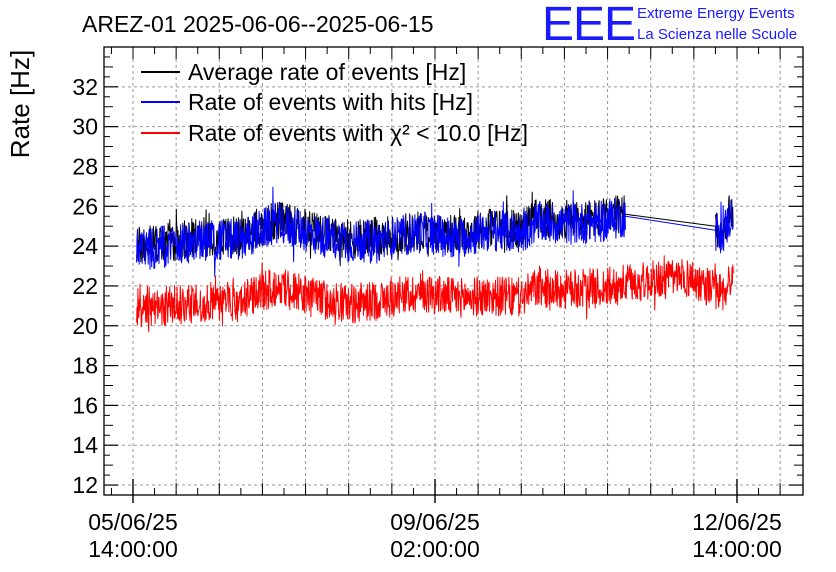 The image size is (836, 572). Describe the element at coordinates (85, 485) in the screenshot. I see `y-tick-label: 12` at that location.